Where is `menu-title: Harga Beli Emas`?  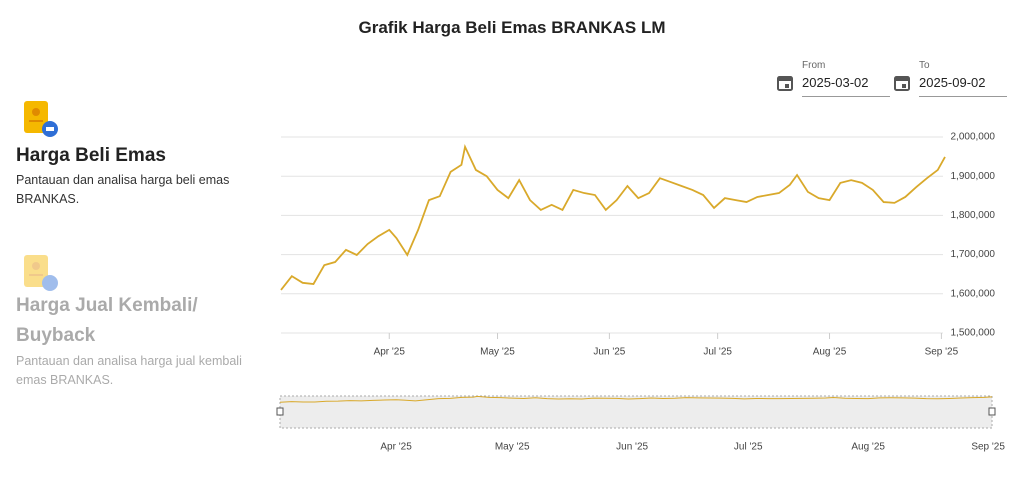
menu-title: Harga Beli Emas is located at coordinates (91, 155).